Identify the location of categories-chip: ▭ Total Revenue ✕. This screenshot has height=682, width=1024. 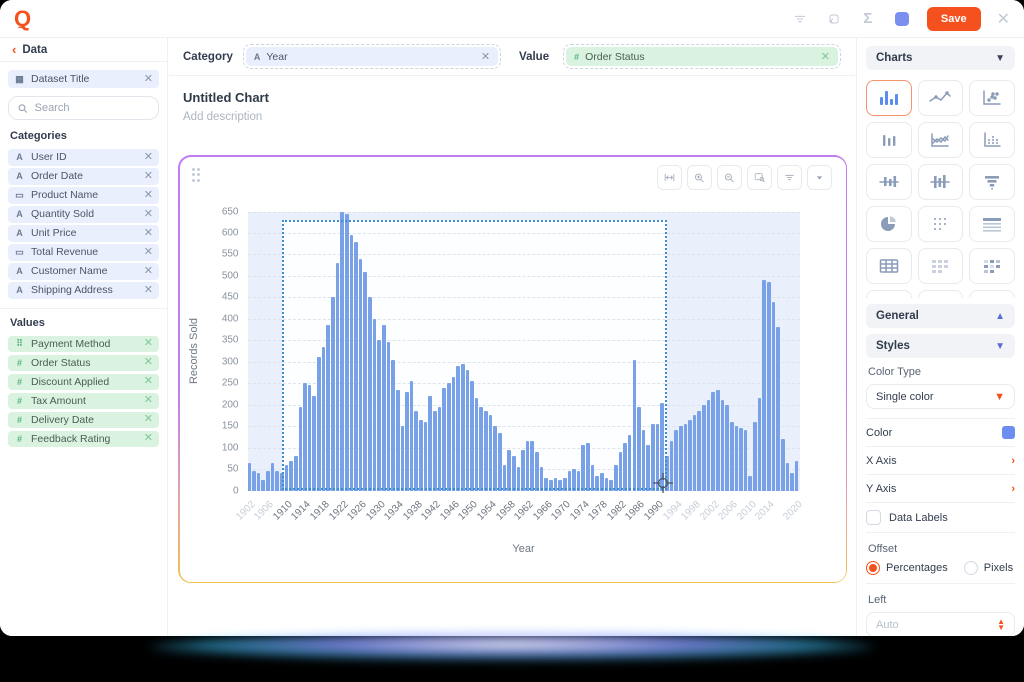
(83, 252).